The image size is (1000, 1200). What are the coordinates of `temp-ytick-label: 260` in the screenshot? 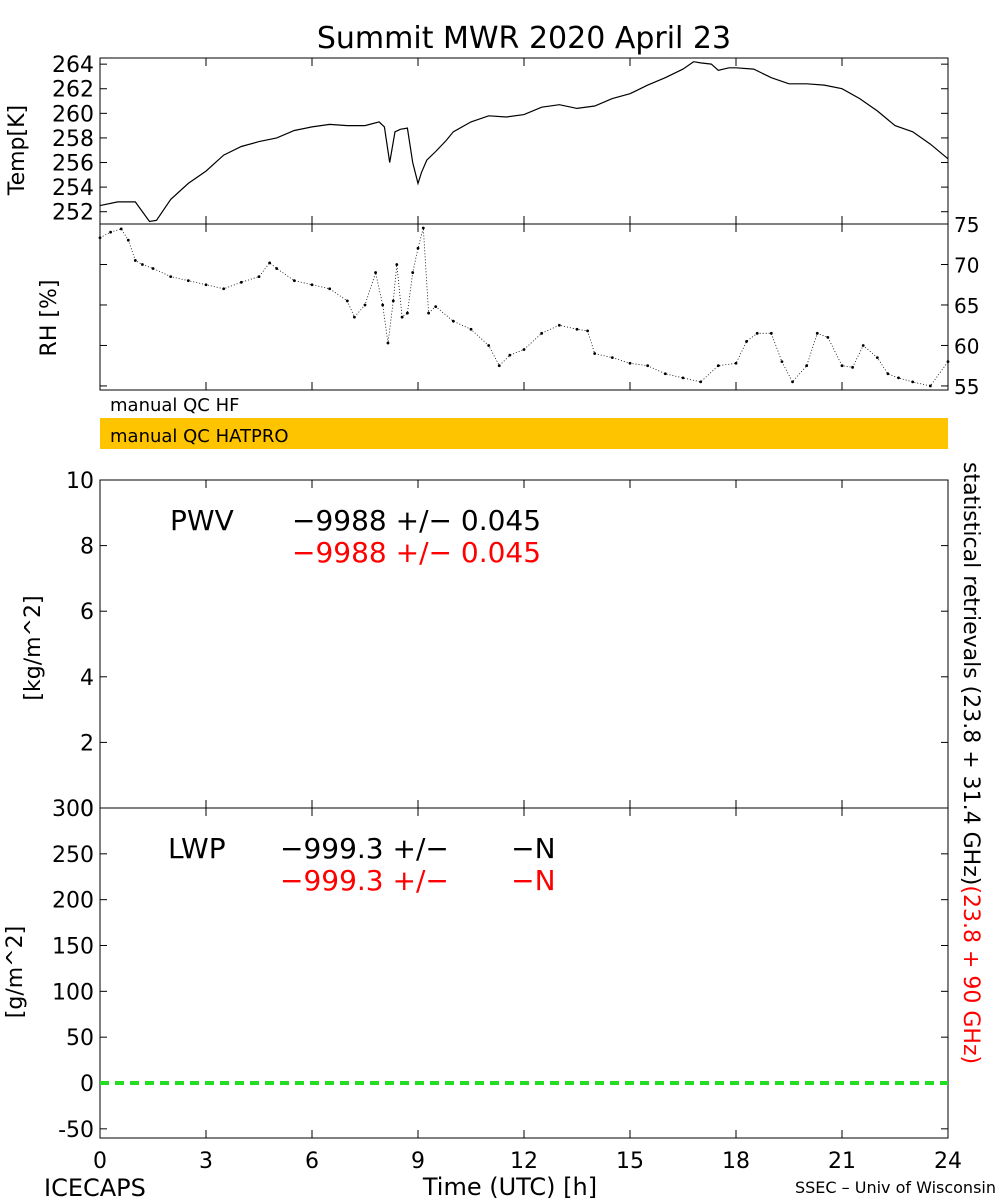 It's located at (73, 114).